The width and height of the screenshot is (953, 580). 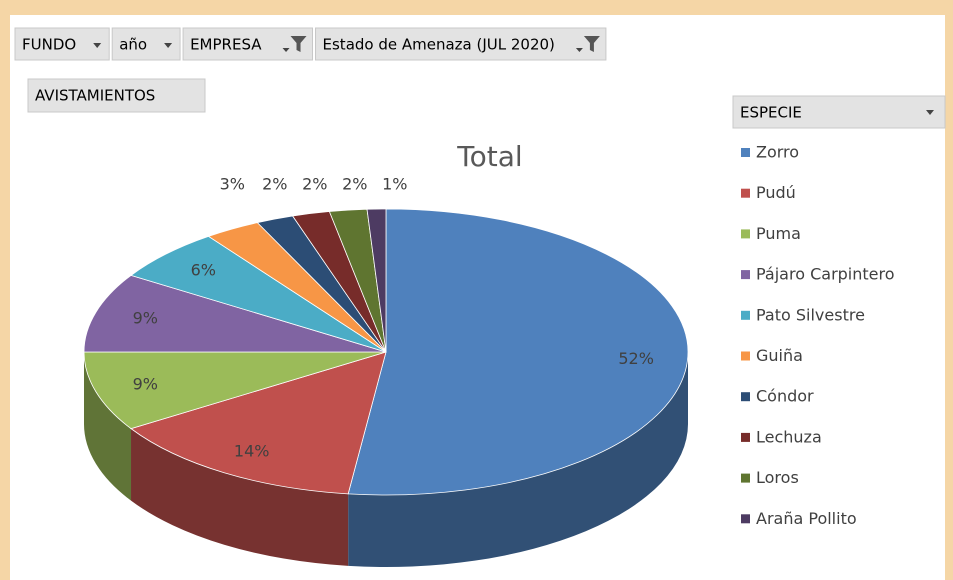 I want to click on legend-field-button, so click(x=839, y=112).